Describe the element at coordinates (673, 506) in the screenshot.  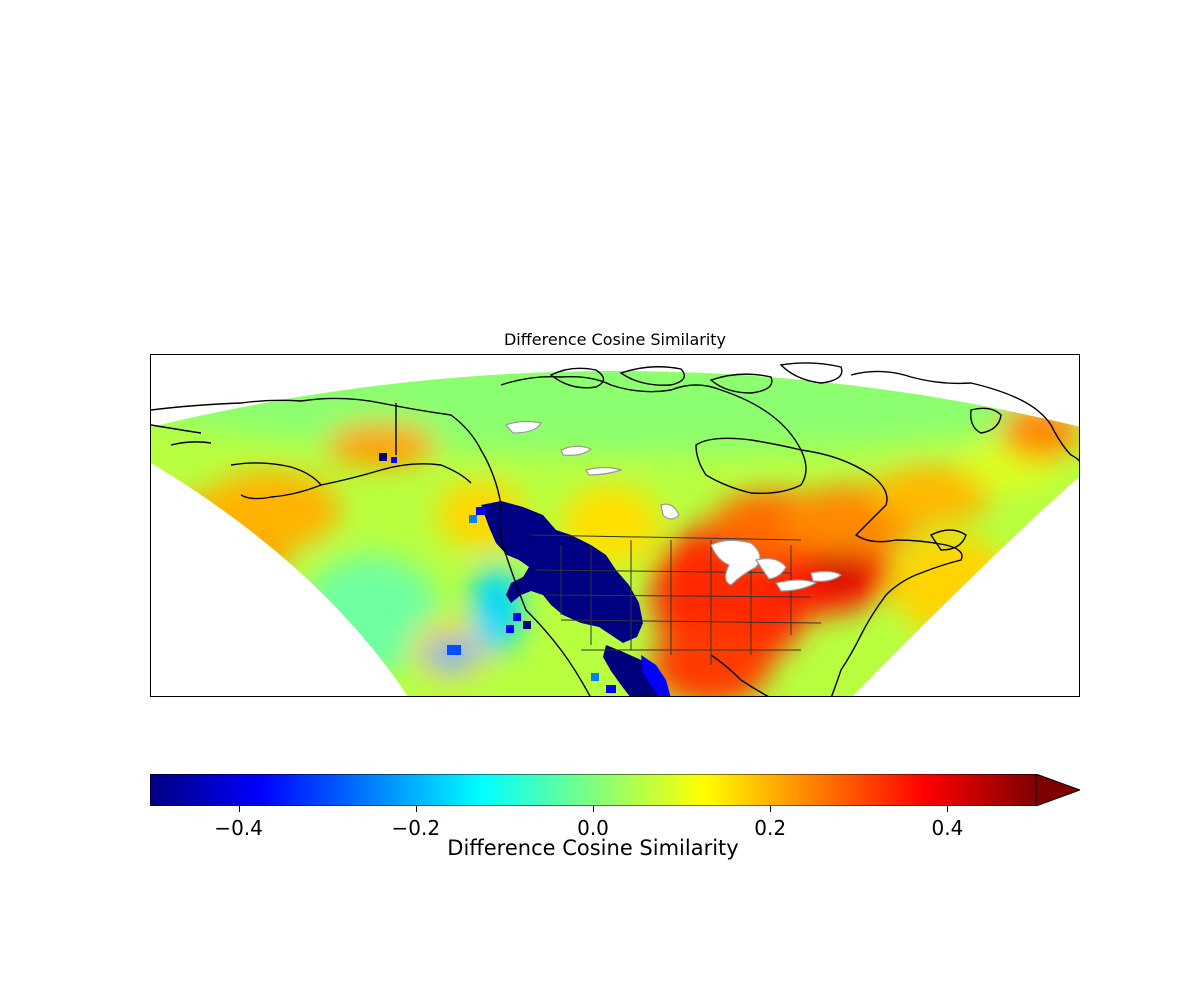
I see `lakes` at that location.